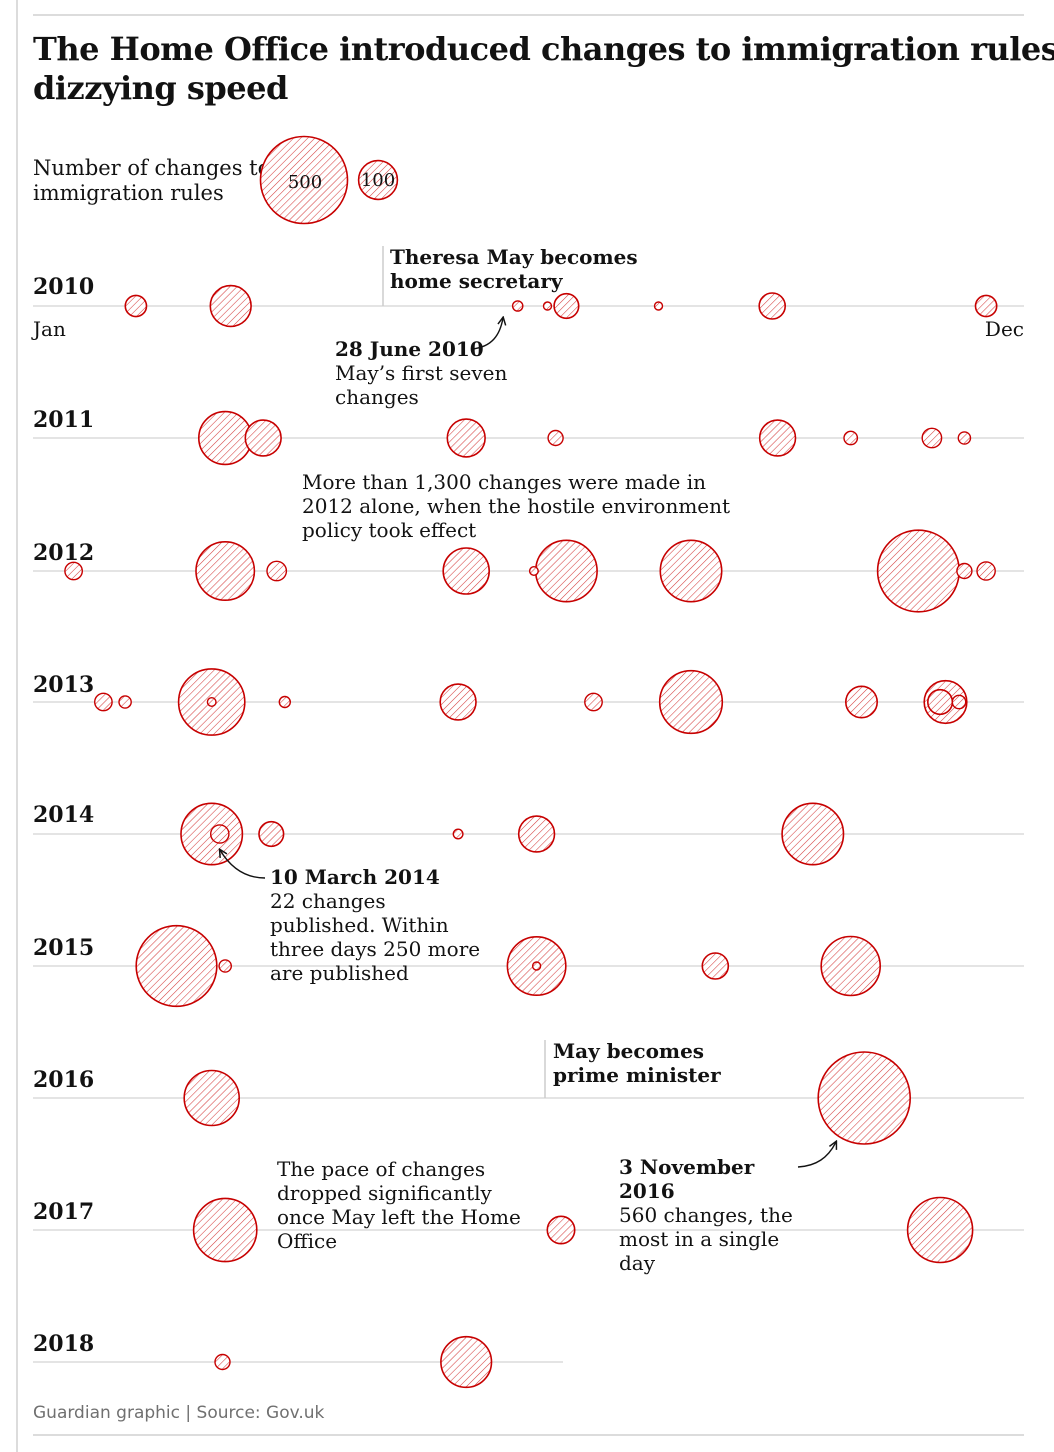 This screenshot has height=1452, width=1054. What do you see at coordinates (409, 349) in the screenshot?
I see `june-2010-date: 28 June 2010` at bounding box center [409, 349].